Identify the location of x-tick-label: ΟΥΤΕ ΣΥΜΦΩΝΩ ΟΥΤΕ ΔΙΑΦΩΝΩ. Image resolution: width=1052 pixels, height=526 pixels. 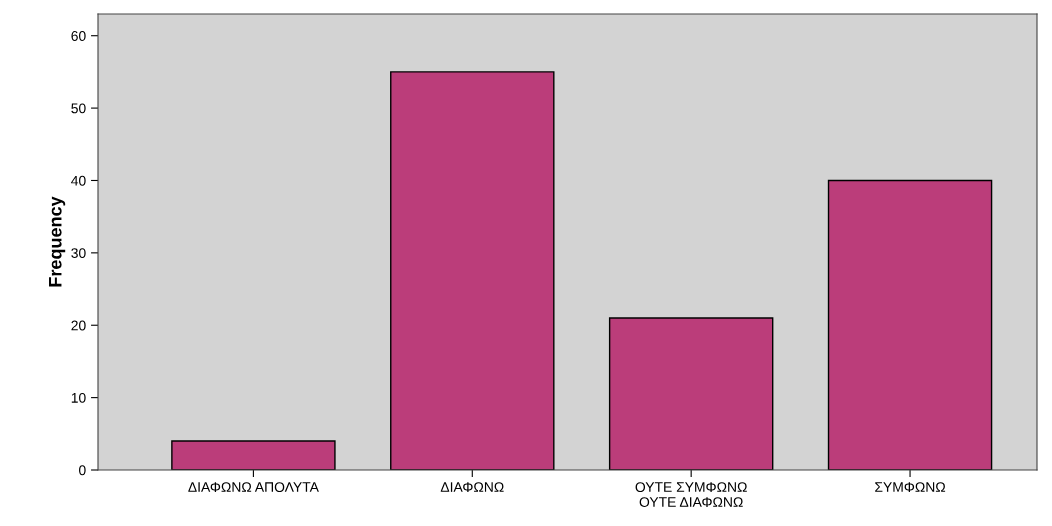
(691, 494).